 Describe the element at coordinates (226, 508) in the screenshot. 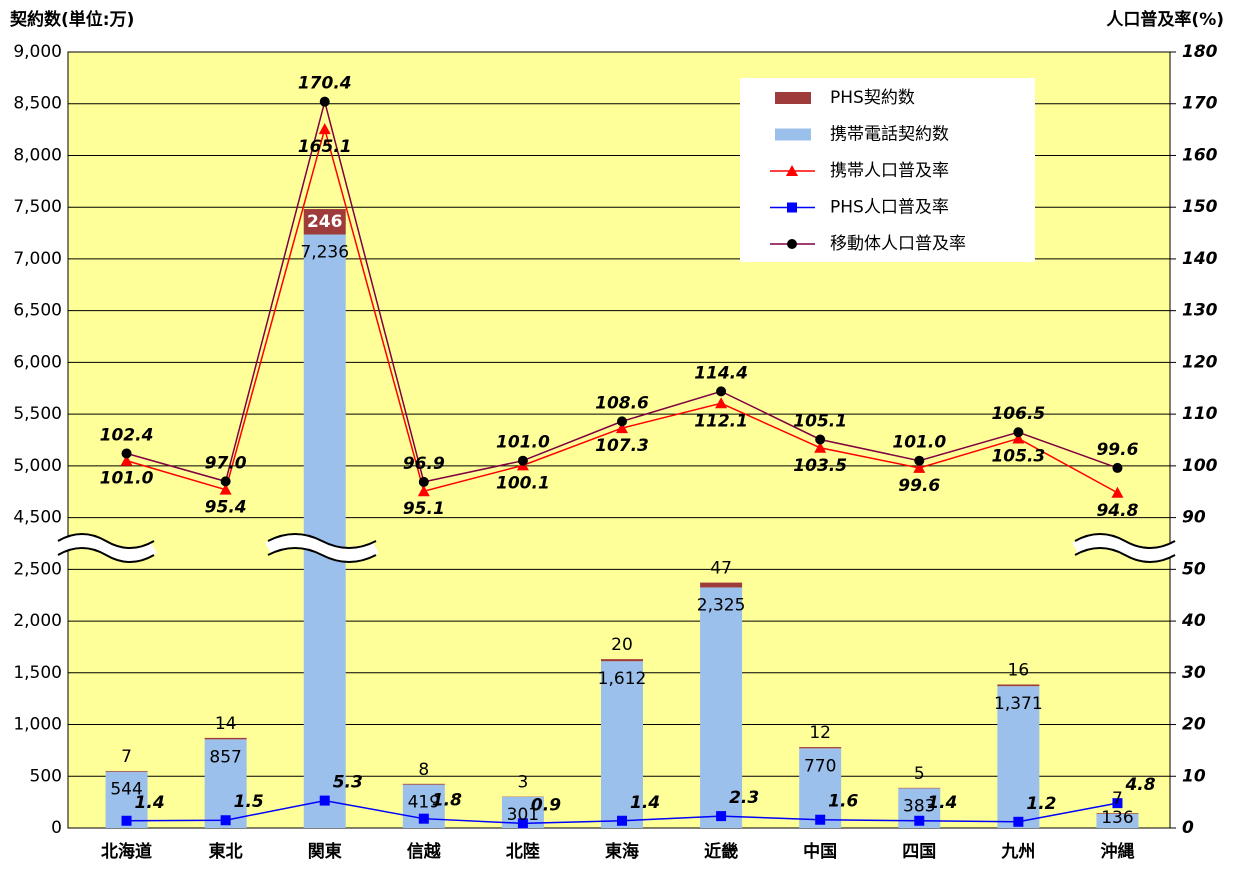

I see `point-label: 95.4` at that location.